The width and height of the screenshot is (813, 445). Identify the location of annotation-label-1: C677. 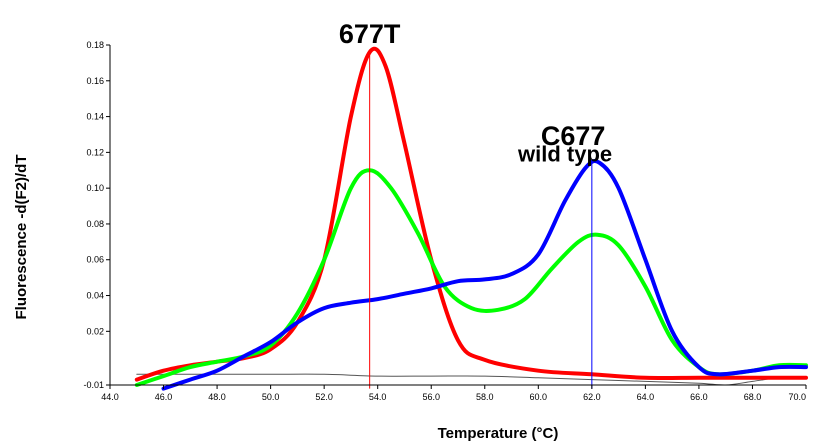
(573, 136).